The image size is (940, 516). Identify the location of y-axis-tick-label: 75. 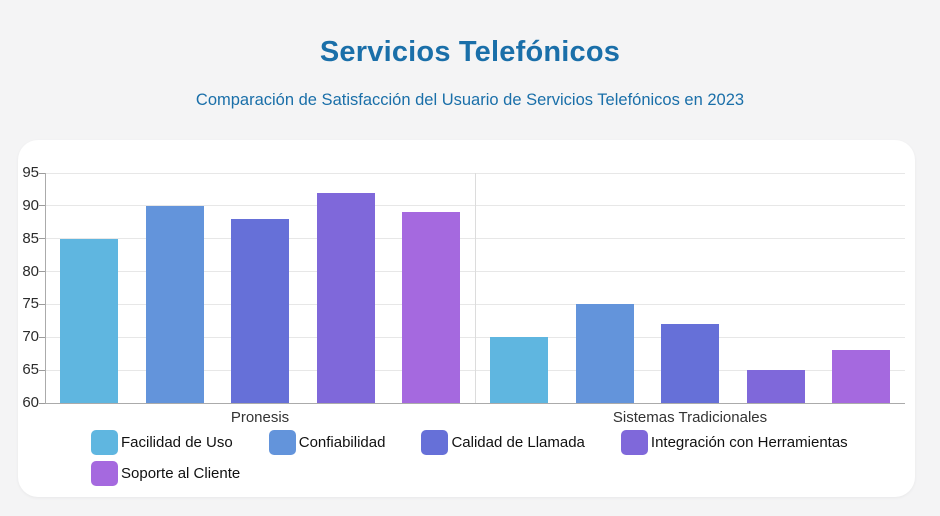
(30, 304).